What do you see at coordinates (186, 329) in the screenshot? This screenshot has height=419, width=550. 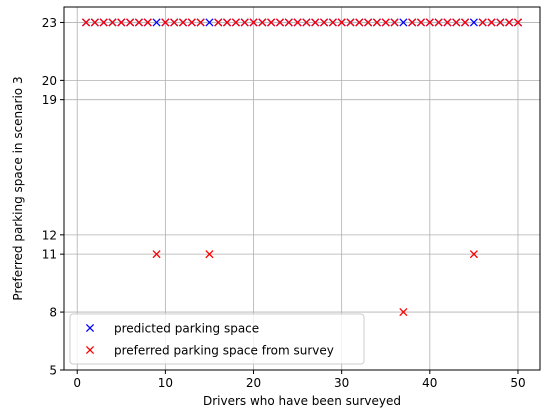 I see `legend-label-predicted: predicted parking space` at bounding box center [186, 329].